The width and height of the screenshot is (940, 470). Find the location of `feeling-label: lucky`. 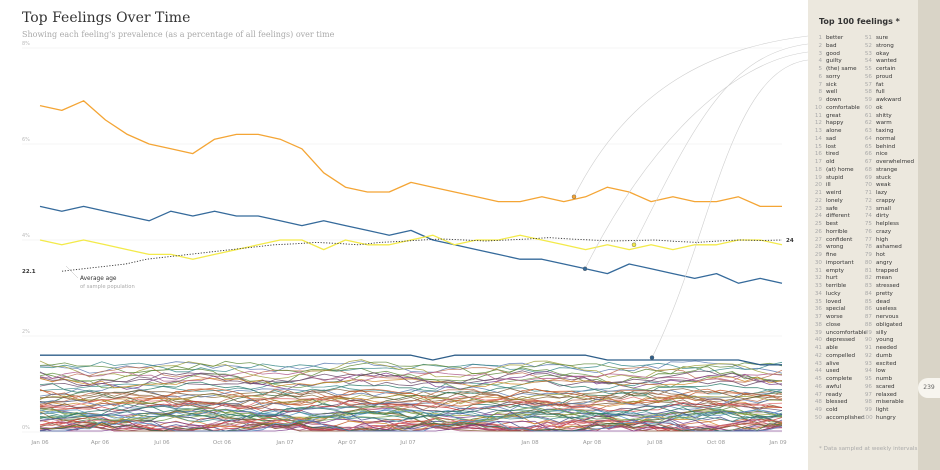

feeling-label: lucky is located at coordinates (833, 293).